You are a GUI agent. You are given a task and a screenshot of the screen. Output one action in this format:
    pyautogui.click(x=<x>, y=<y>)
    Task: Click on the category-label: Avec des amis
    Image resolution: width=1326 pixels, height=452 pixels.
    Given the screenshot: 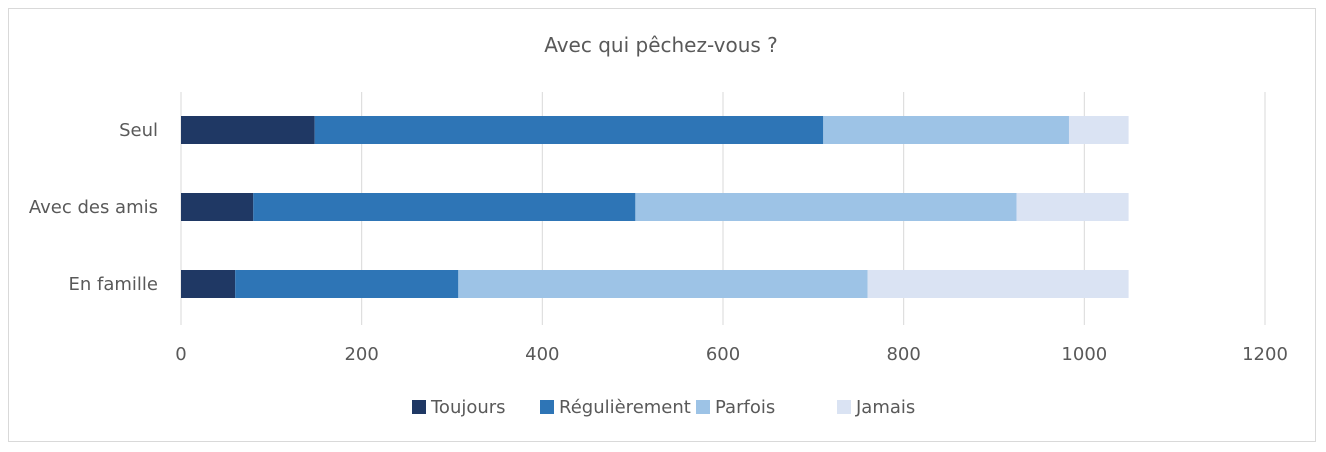 What is the action you would take?
    pyautogui.click(x=93, y=207)
    